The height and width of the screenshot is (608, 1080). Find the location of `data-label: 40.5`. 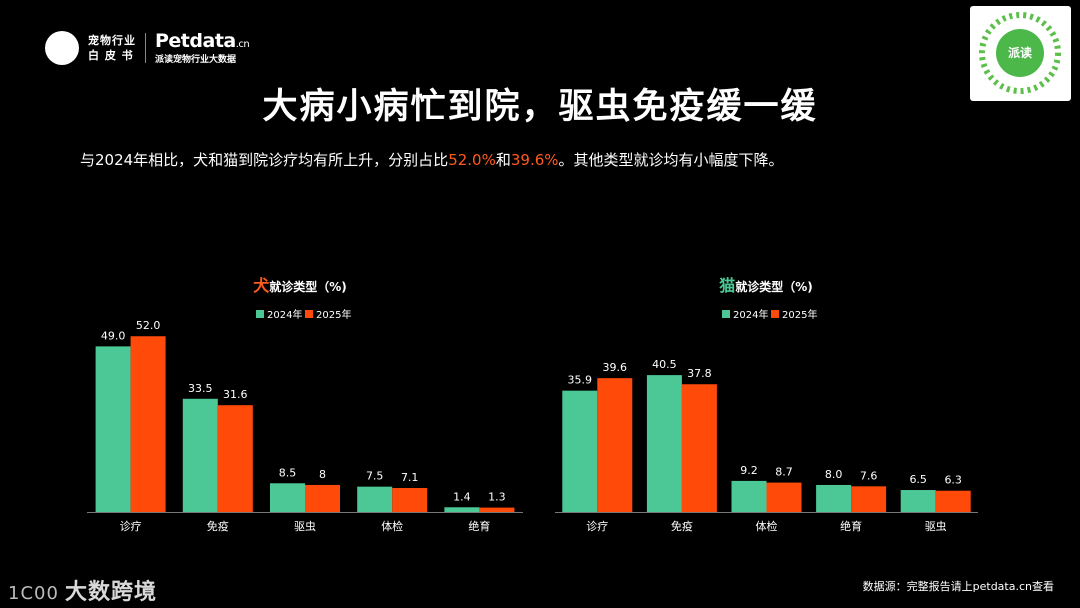

data-label: 40.5 is located at coordinates (664, 364).